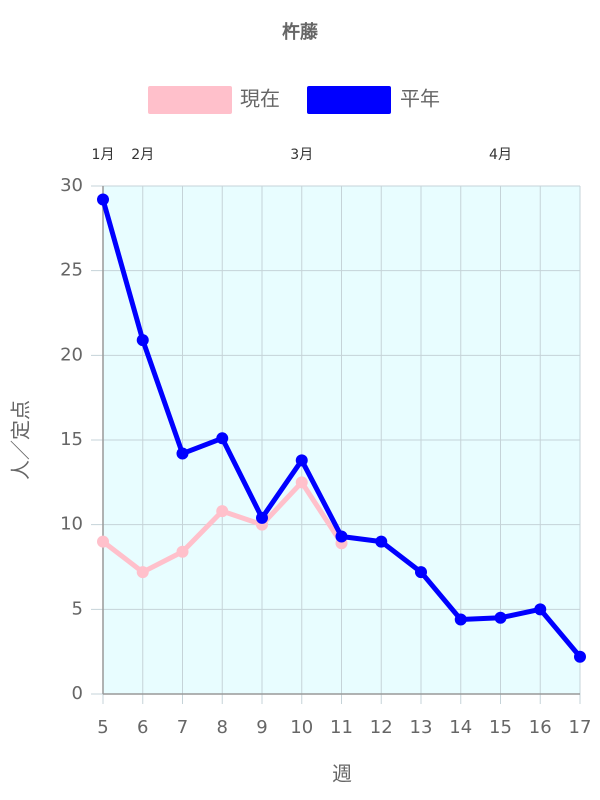 This screenshot has height=800, width=600. I want to click on month-label: 4月, so click(500, 155).